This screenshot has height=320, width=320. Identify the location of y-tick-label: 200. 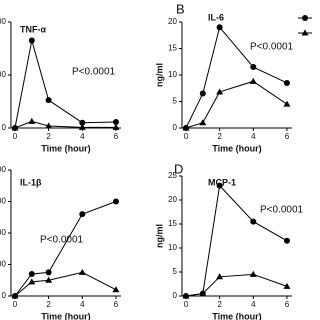
(3, 264).